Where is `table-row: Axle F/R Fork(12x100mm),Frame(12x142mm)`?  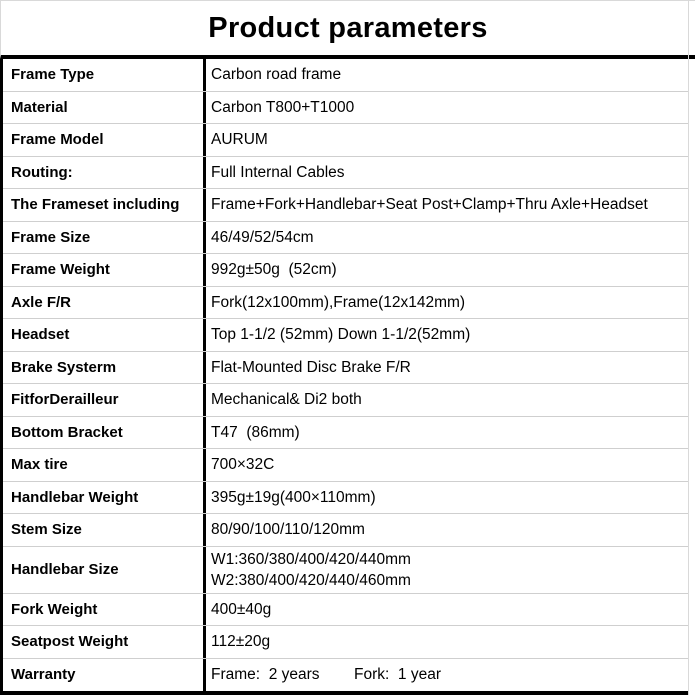 table-row: Axle F/R Fork(12x100mm),Frame(12x142mm) is located at coordinates (346, 302).